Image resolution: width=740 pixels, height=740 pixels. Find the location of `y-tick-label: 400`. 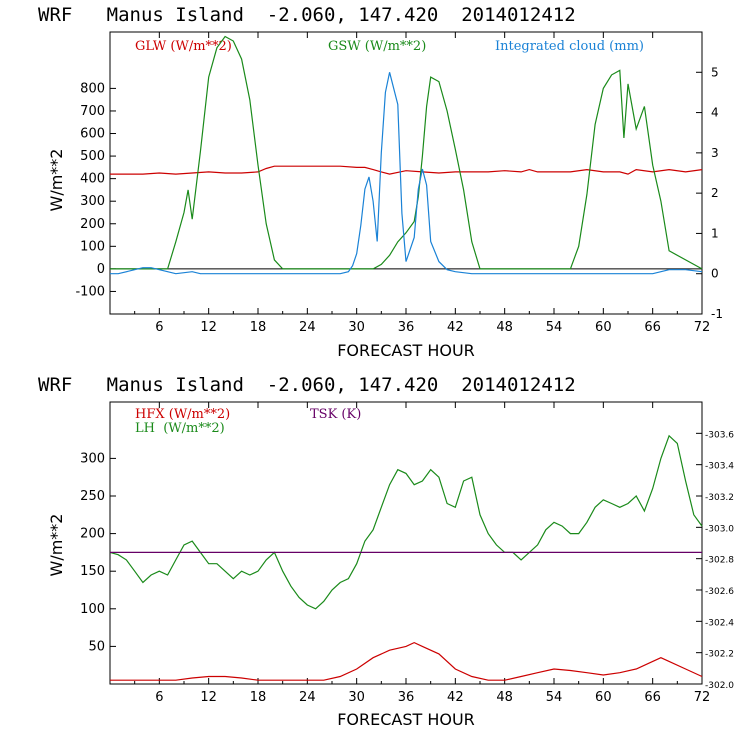

y-tick-label: 400 is located at coordinates (92, 179).